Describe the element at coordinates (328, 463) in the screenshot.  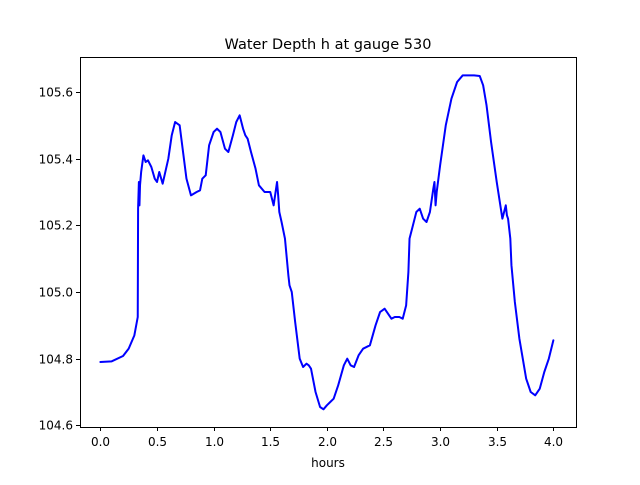
I see `x-axis-label: hours` at that location.